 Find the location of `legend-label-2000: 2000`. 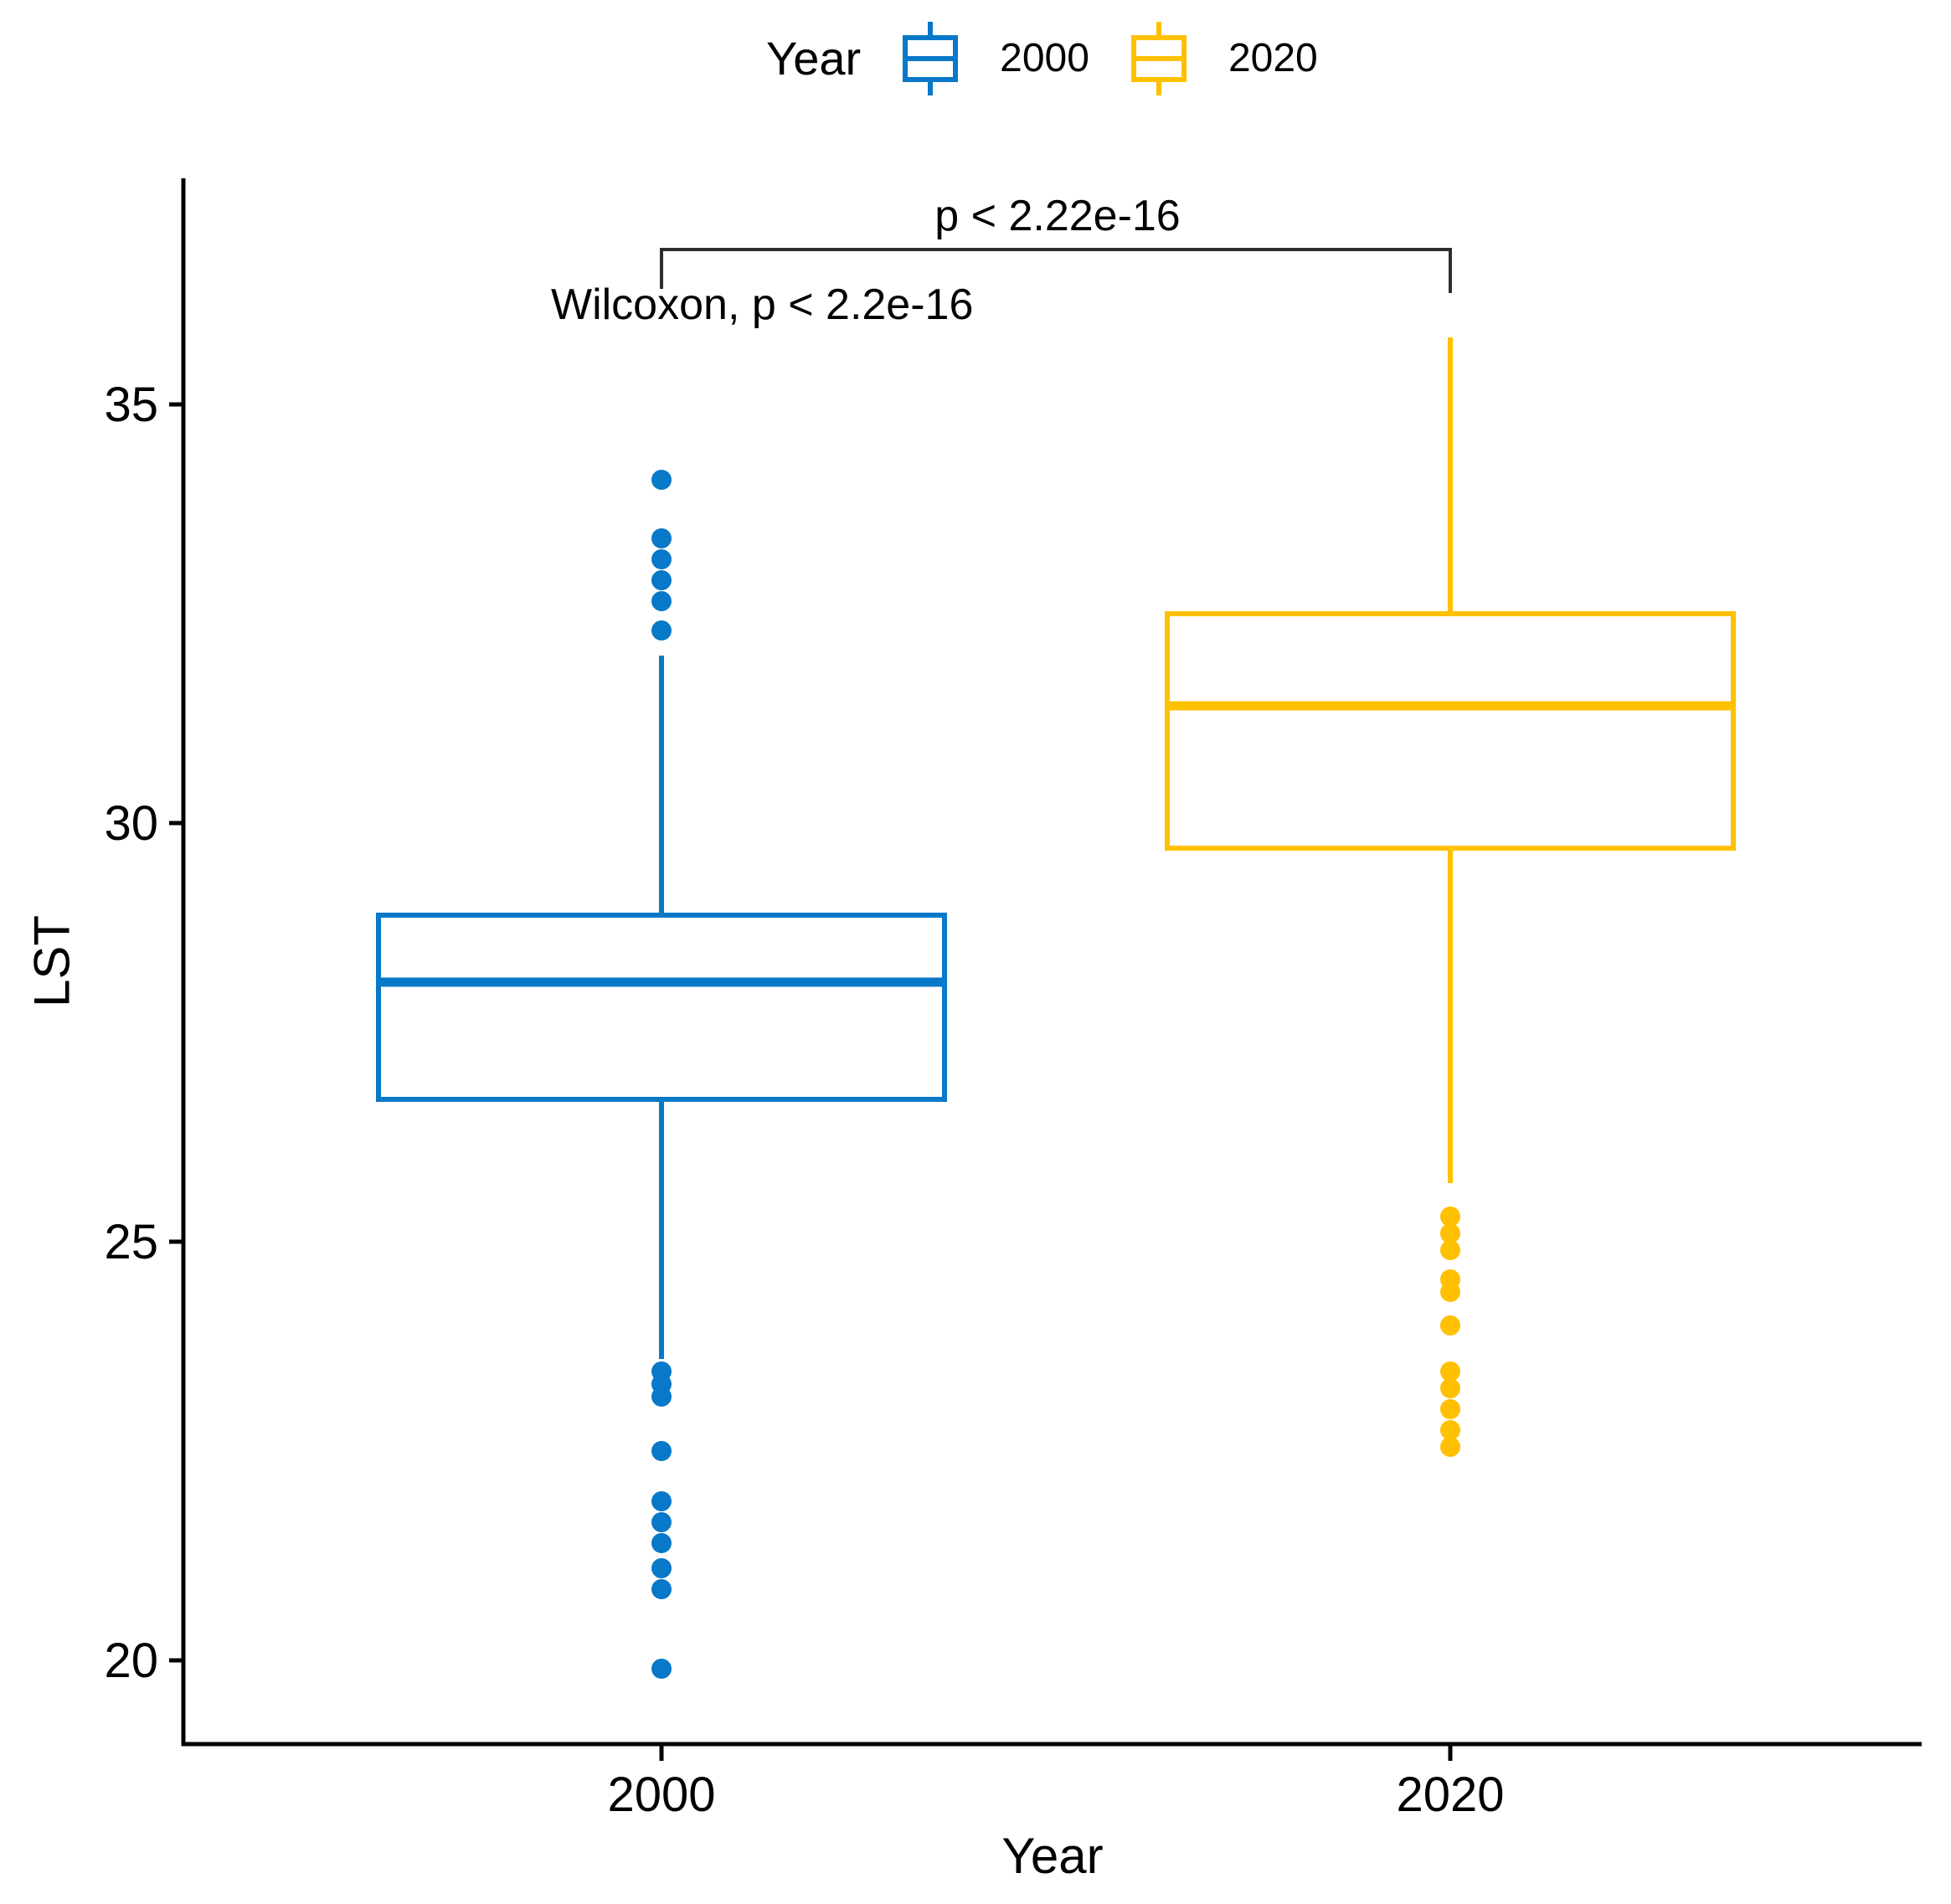

legend-label-2000: 2000 is located at coordinates (1044, 58).